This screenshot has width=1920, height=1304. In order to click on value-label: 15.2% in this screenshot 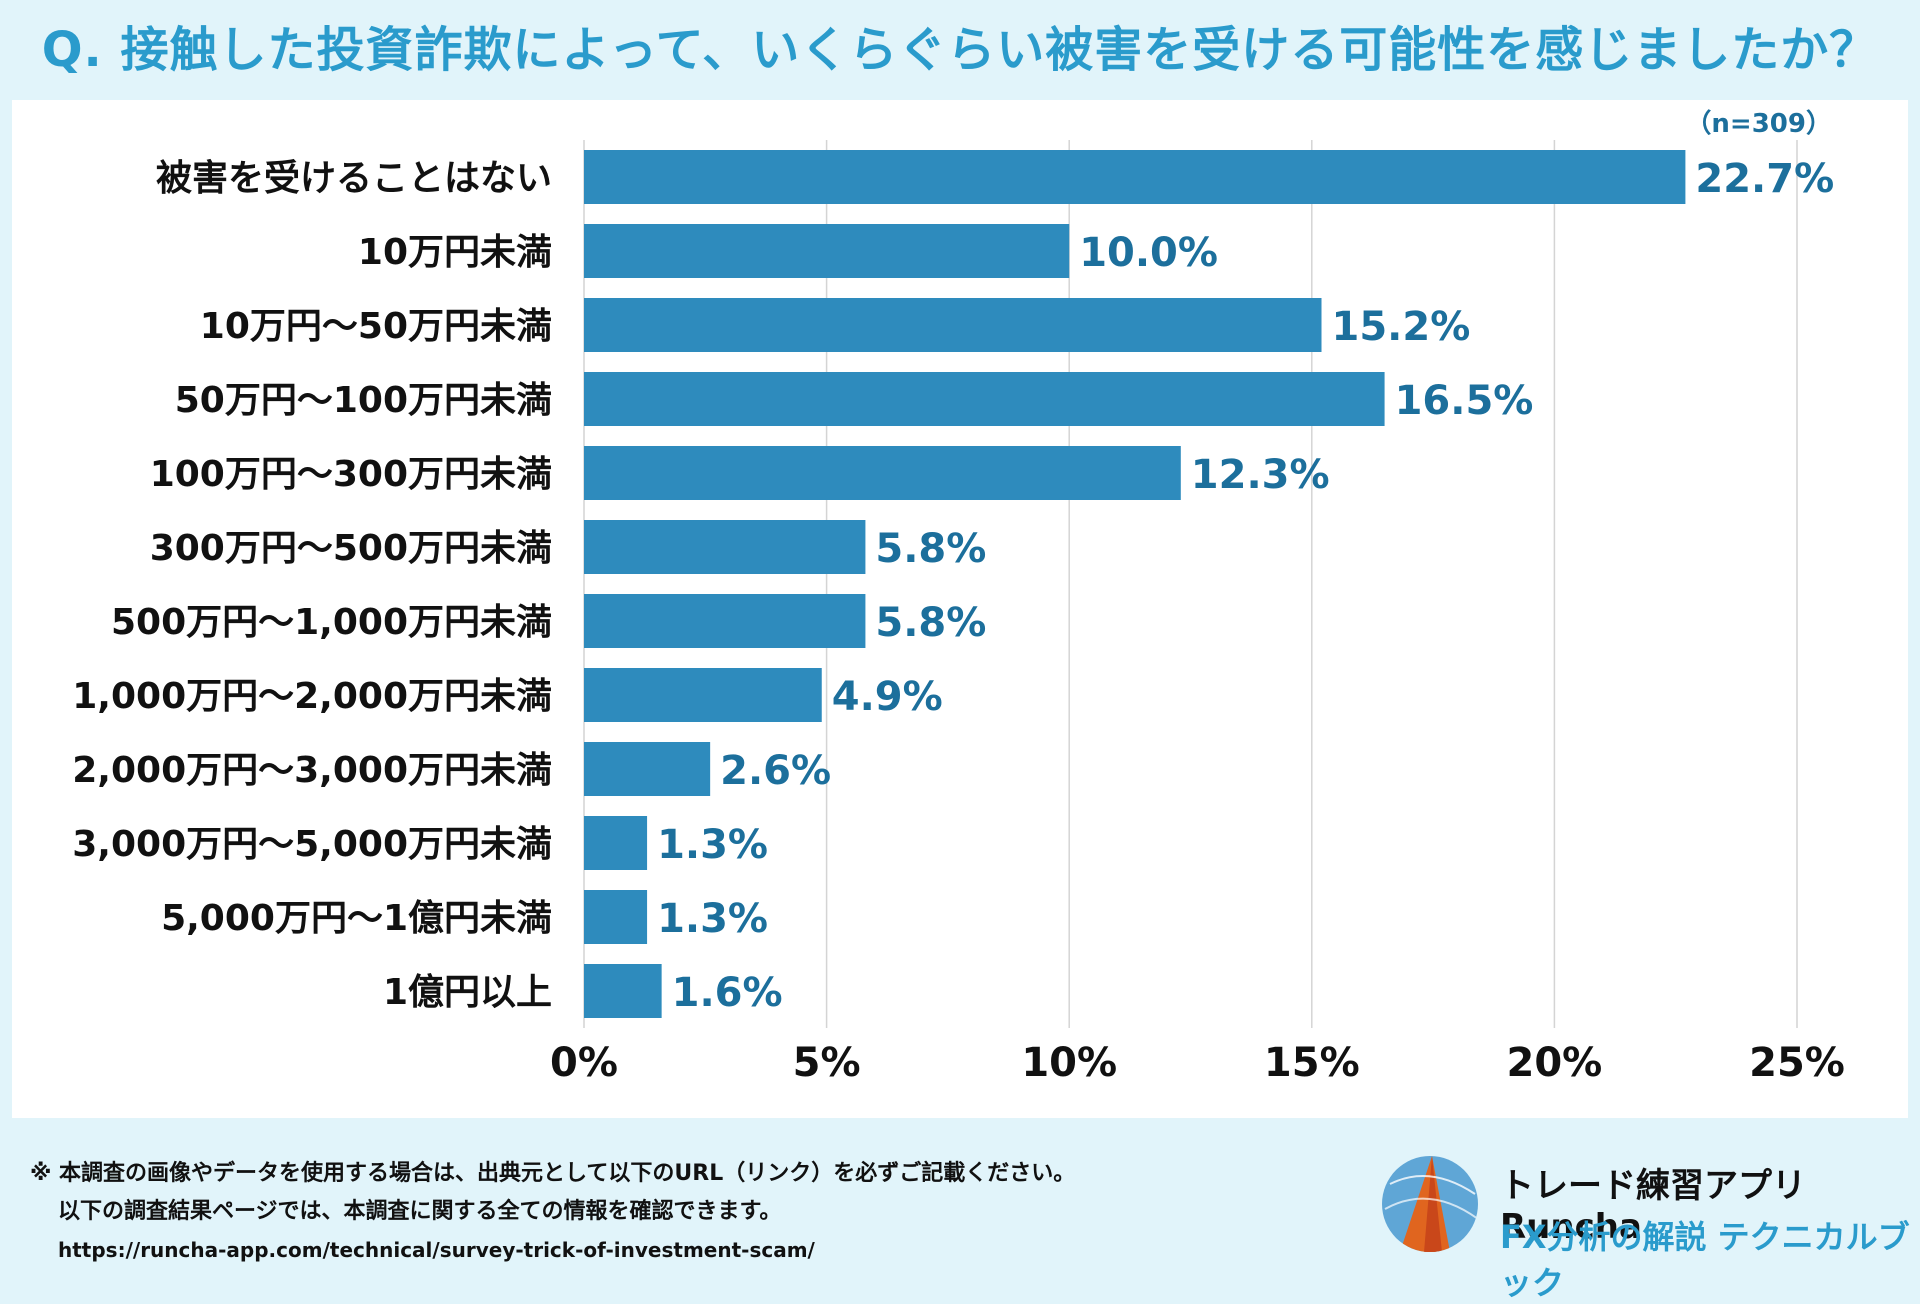, I will do `click(1401, 327)`.